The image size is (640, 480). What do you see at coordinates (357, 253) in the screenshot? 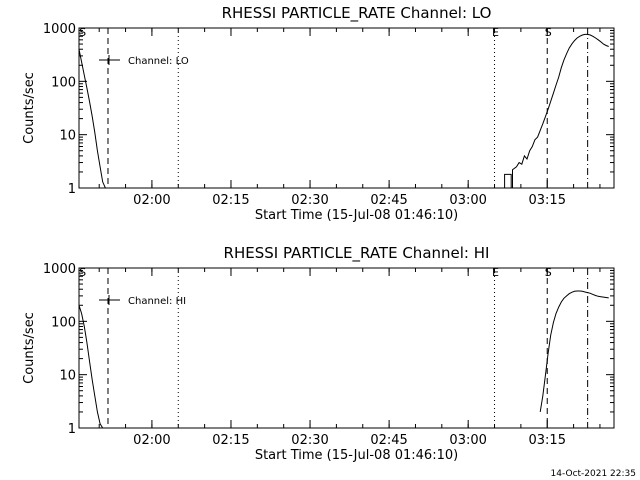
I see `chart-title: RHESSI PARTICLE_RATE Channel: HI` at bounding box center [357, 253].